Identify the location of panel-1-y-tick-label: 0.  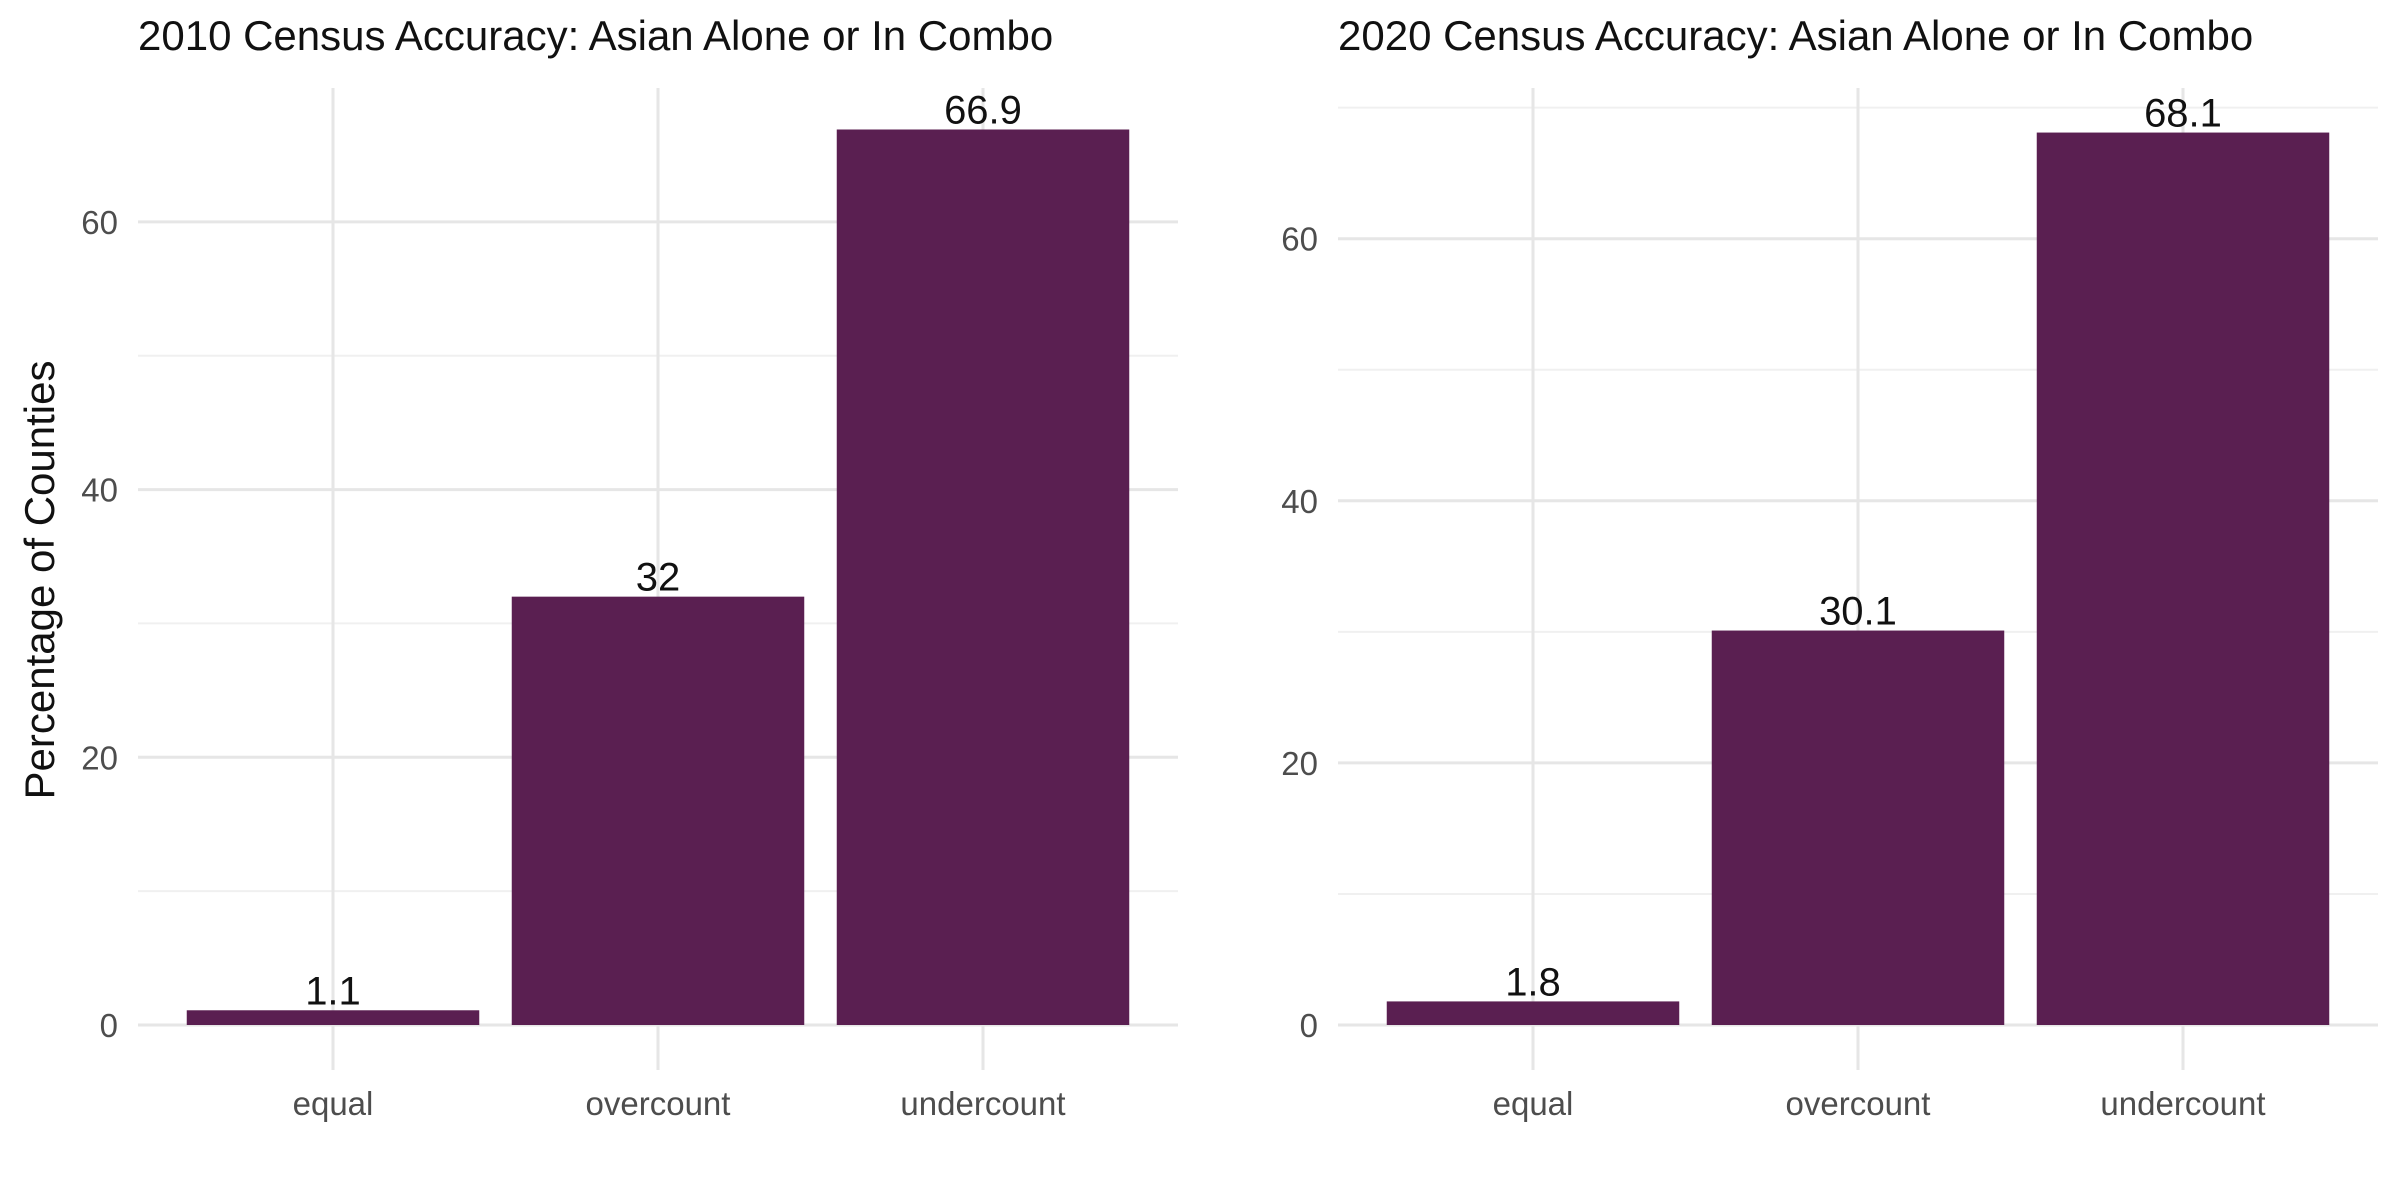
(109, 1025).